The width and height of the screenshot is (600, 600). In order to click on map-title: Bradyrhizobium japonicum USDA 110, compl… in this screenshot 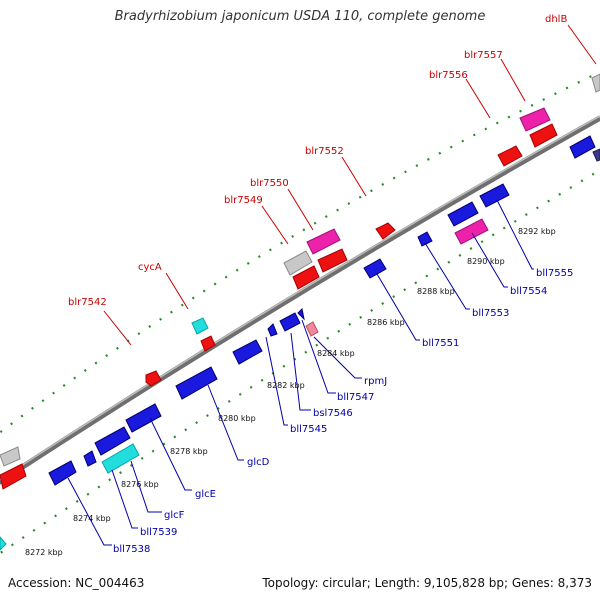, I will do `click(300, 16)`.